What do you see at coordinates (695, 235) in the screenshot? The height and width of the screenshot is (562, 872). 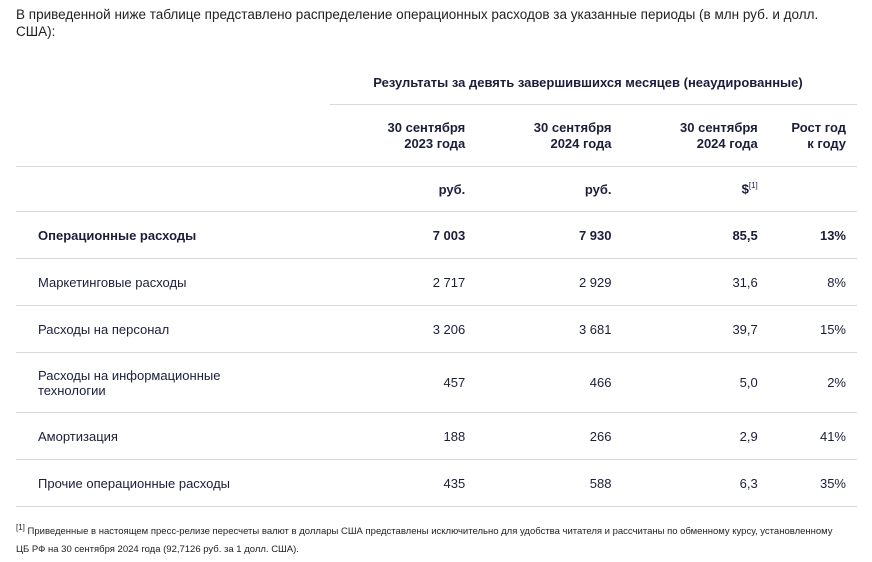 I see `cell-value: 85,5` at bounding box center [695, 235].